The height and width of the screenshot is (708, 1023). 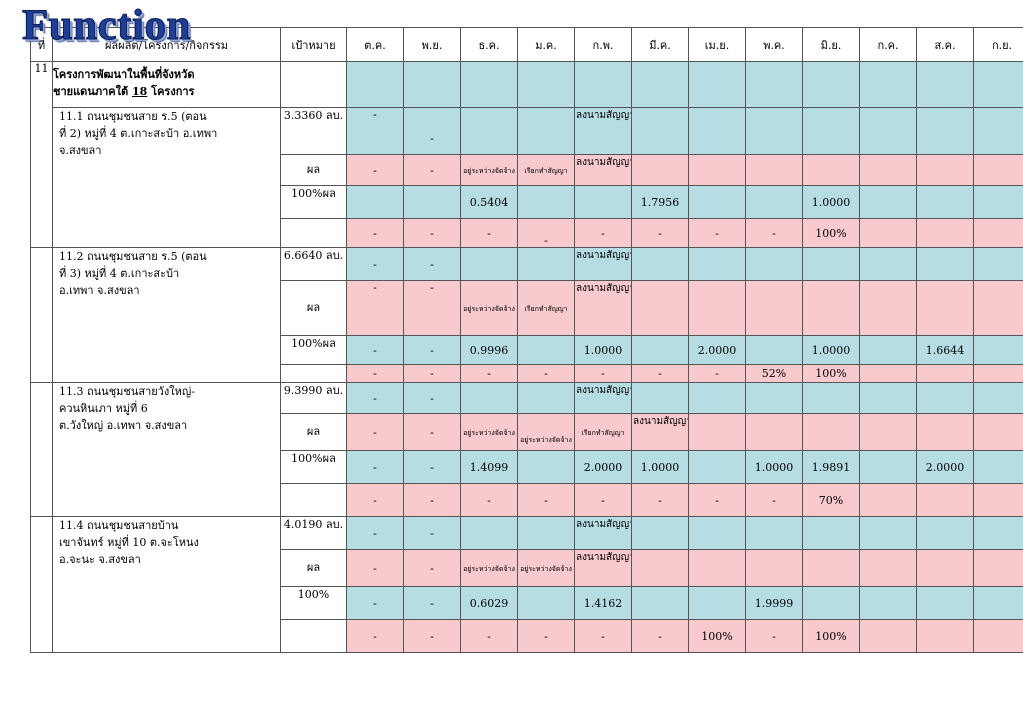 I want to click on target-cell: 3.3360 ลบ., so click(x=313, y=131).